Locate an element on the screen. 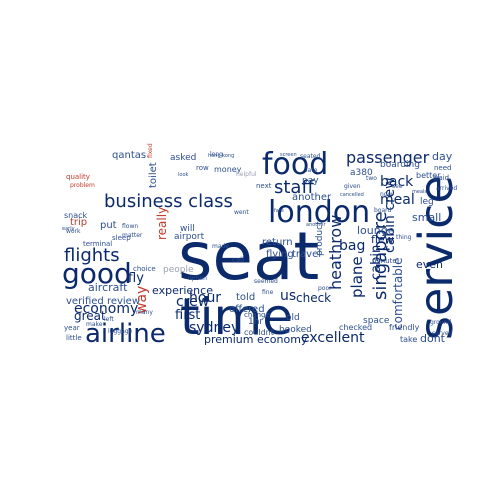 The image size is (504, 504). word-fine: fine is located at coordinates (268, 292).